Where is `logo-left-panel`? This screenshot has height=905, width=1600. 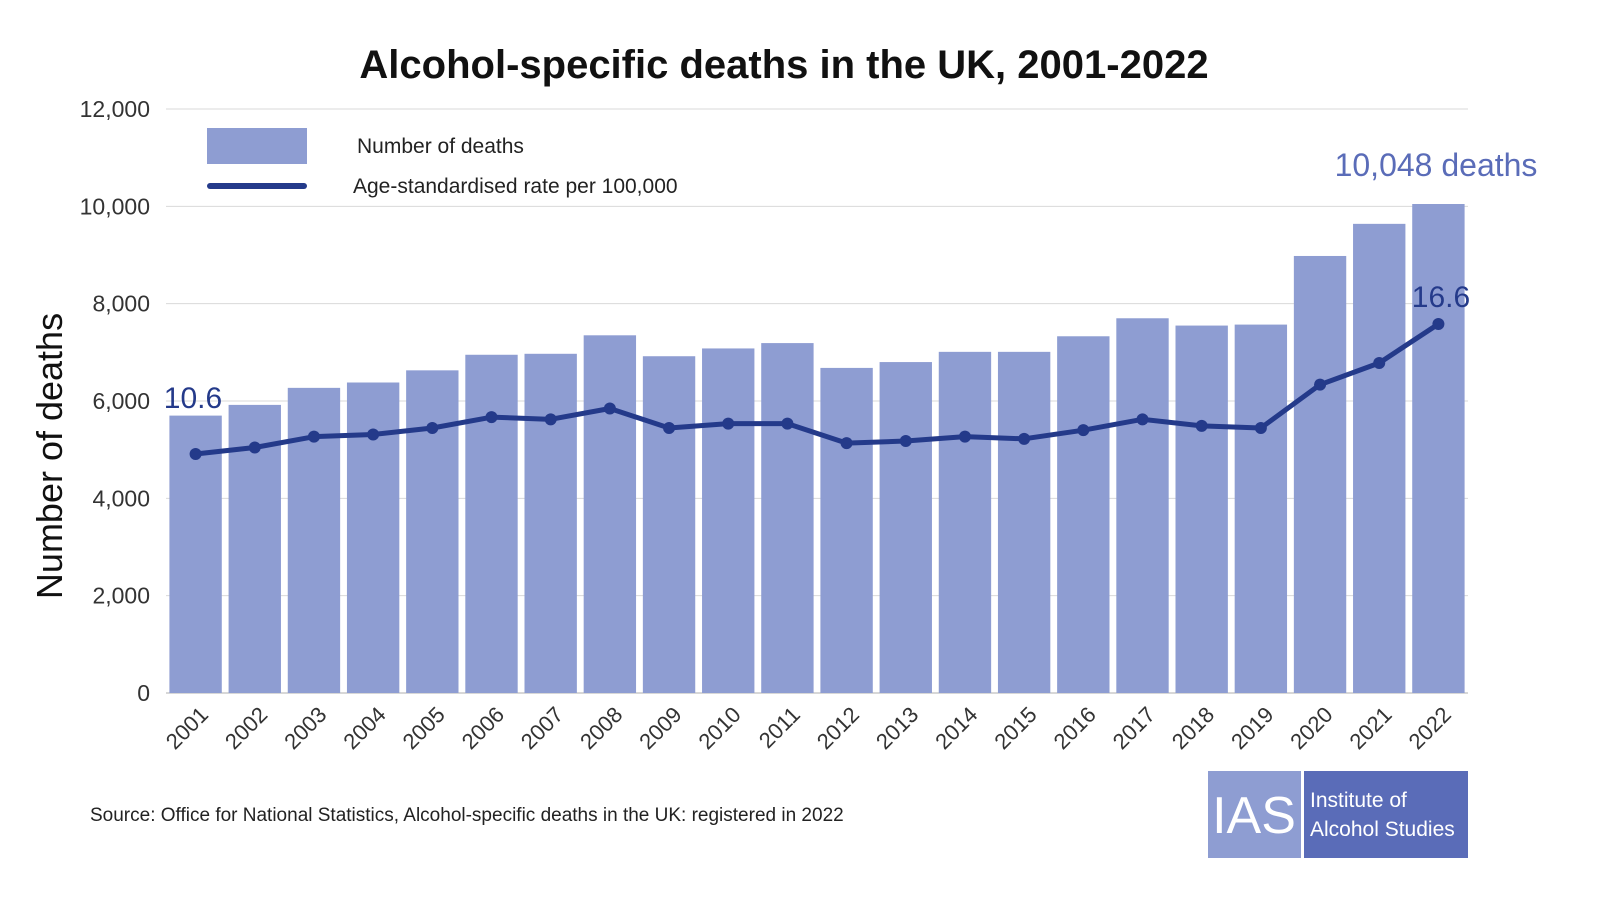 logo-left-panel is located at coordinates (1254, 814).